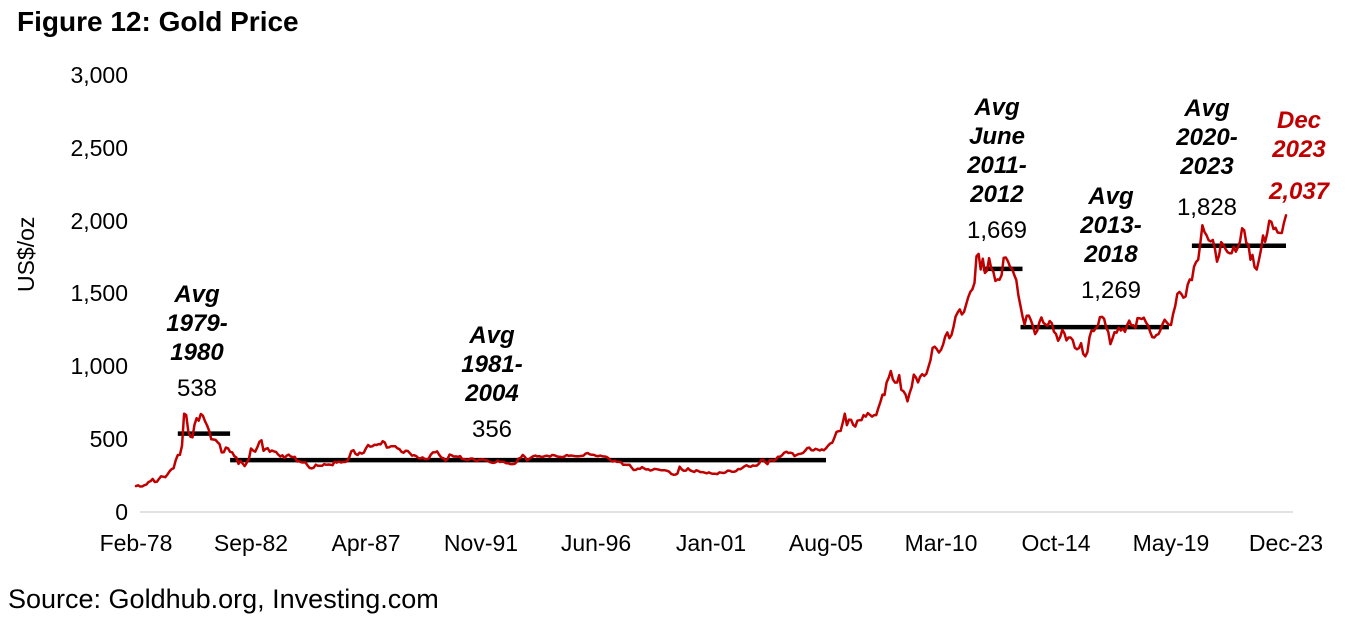 This screenshot has height=631, width=1357. I want to click on annotation-dec-2023: Dec 2023 2,037, so click(1299, 156).